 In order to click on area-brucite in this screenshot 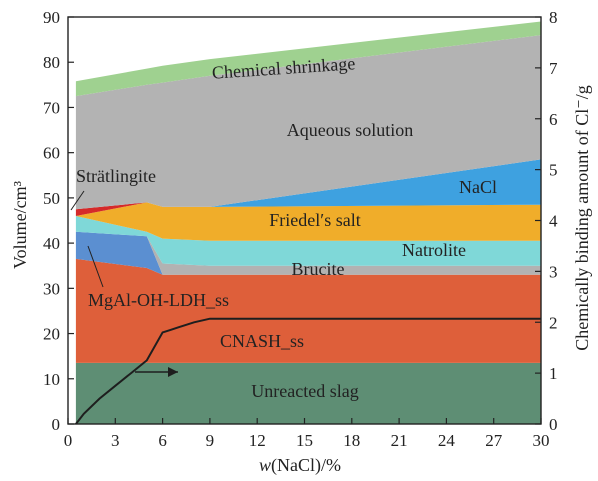, I will do `click(308, 253)`.